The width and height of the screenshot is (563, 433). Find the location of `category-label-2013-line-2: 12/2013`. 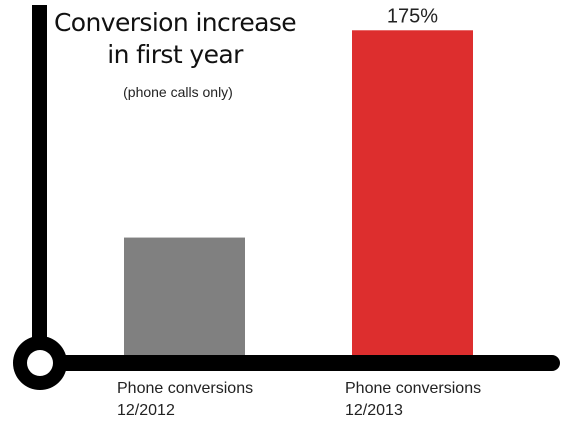

category-label-2013-line-2: 12/2013 is located at coordinates (374, 410).